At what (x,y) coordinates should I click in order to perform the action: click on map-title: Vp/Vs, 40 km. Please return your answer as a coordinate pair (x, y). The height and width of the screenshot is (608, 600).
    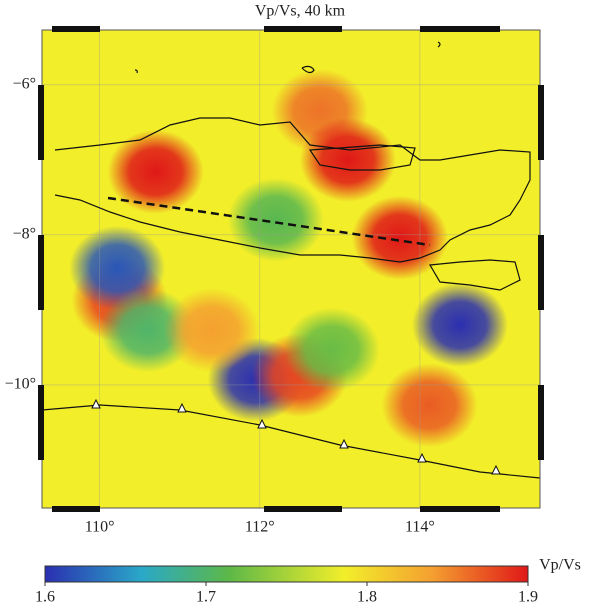
    Looking at the image, I should click on (300, 11).